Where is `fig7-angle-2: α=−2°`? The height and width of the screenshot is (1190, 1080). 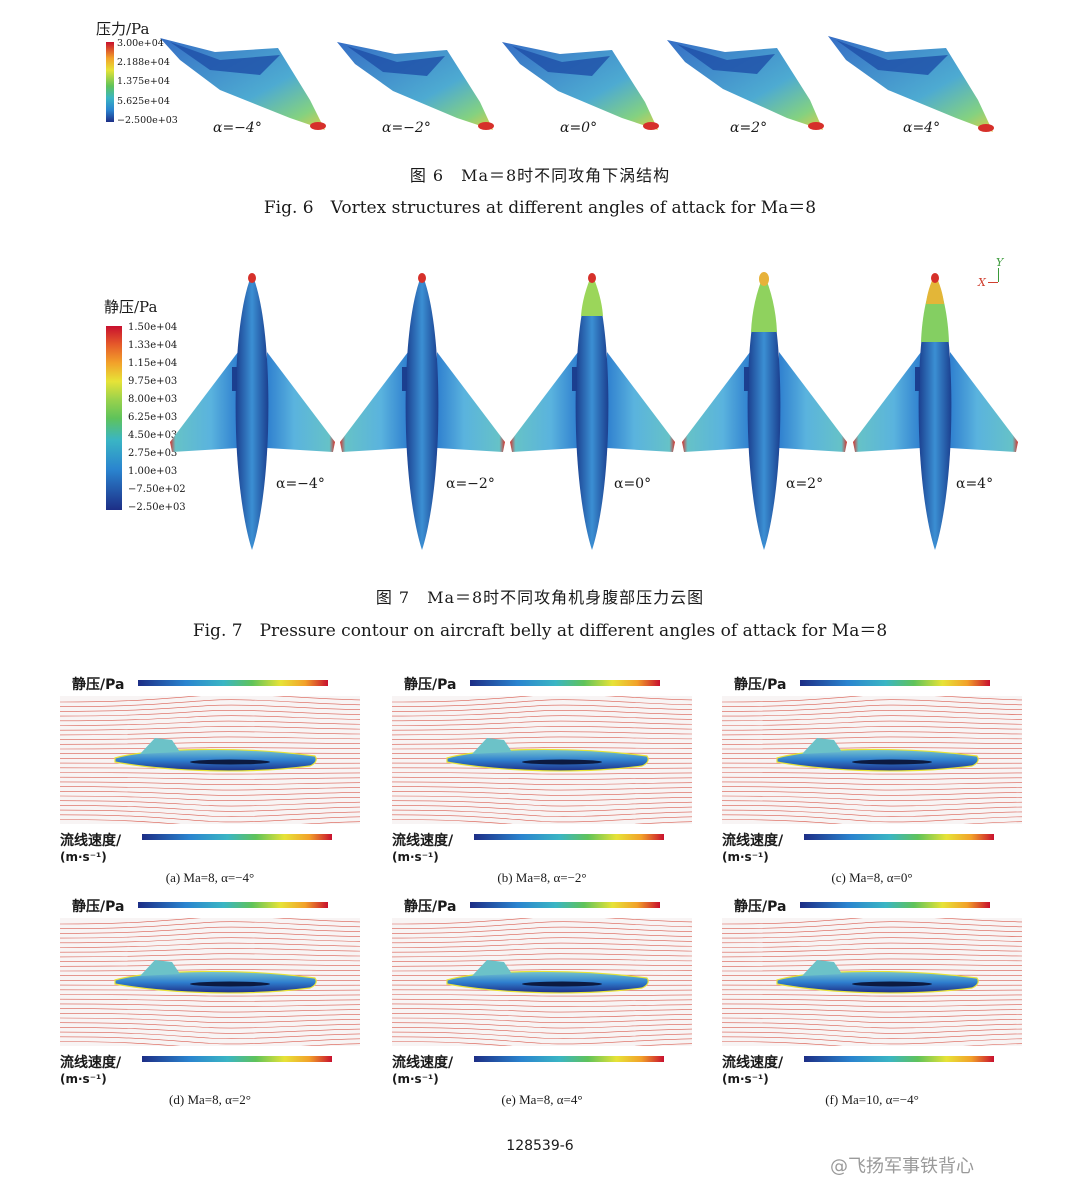 fig7-angle-2: α=−2° is located at coordinates (470, 484).